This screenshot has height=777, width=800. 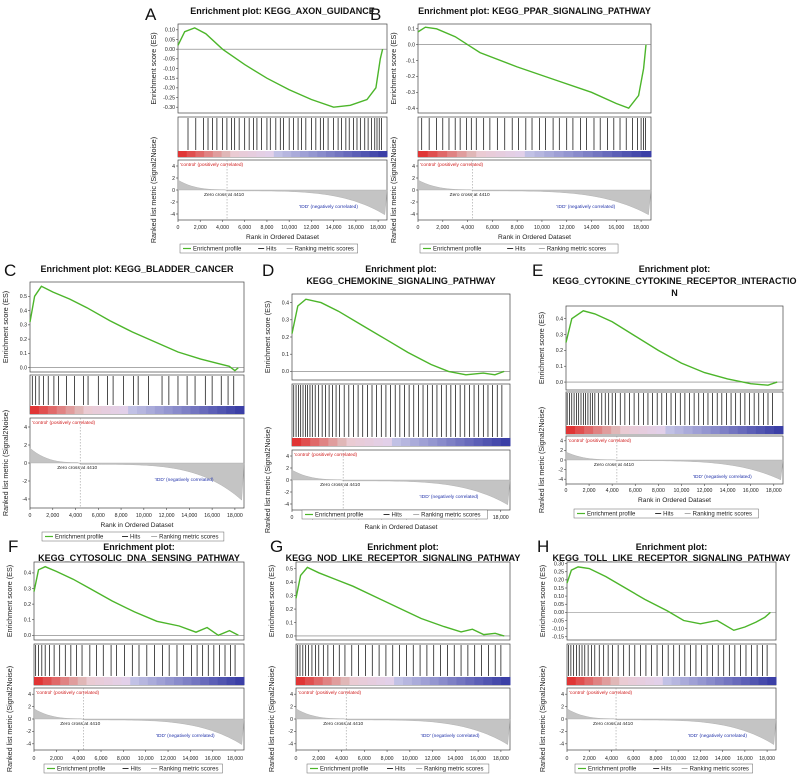 What do you see at coordinates (167, 516) in the screenshot?
I see `xtick-label-c: 12,000` at bounding box center [167, 516].